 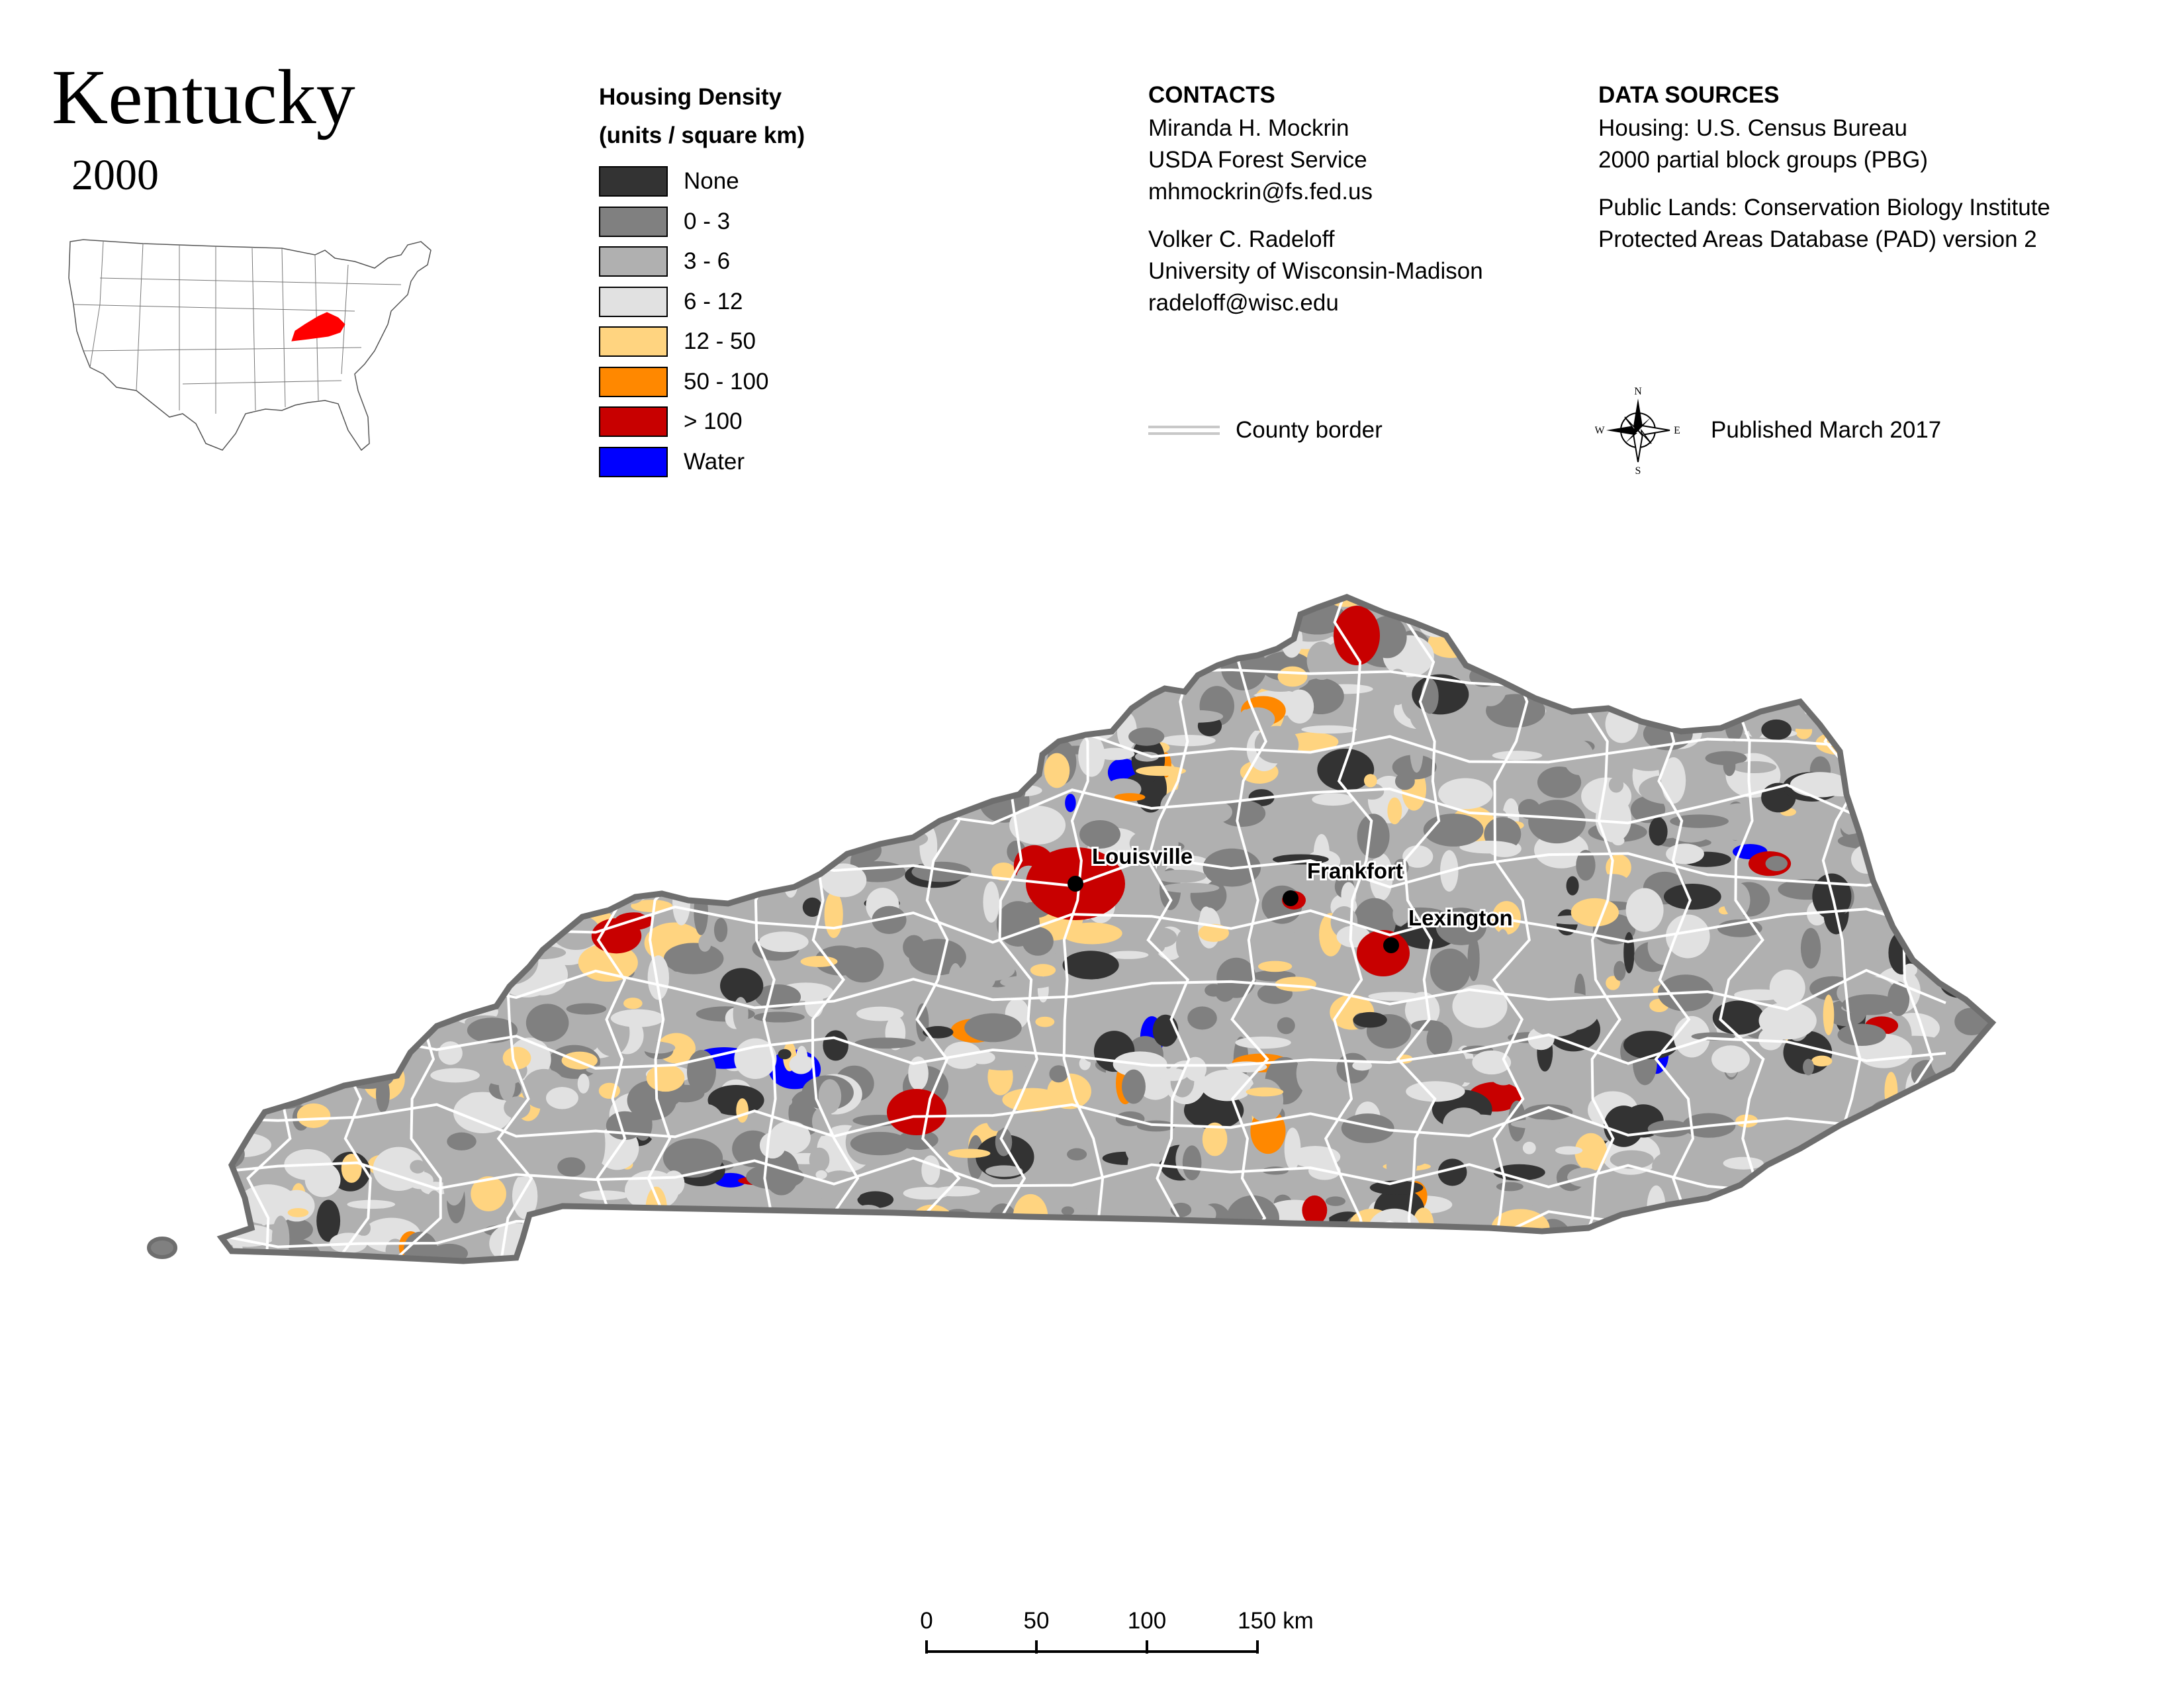 What do you see at coordinates (707, 261) in the screenshot?
I see `legend-label: 3 - 6` at bounding box center [707, 261].